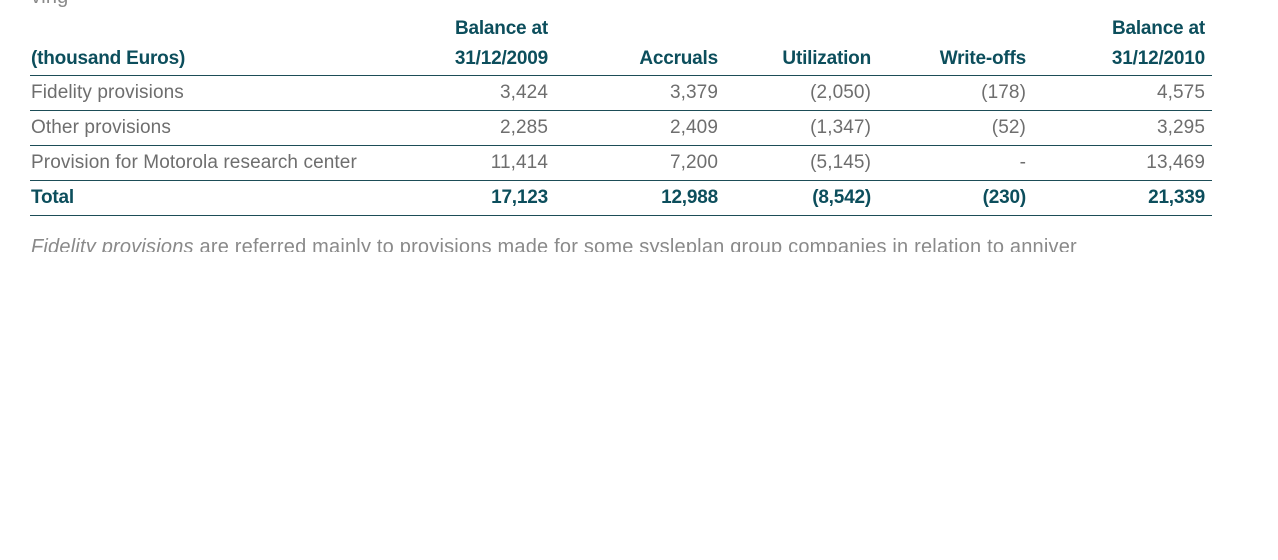 The width and height of the screenshot is (1278, 560). What do you see at coordinates (480, 93) in the screenshot?
I see `table-cell: 3,424` at bounding box center [480, 93].